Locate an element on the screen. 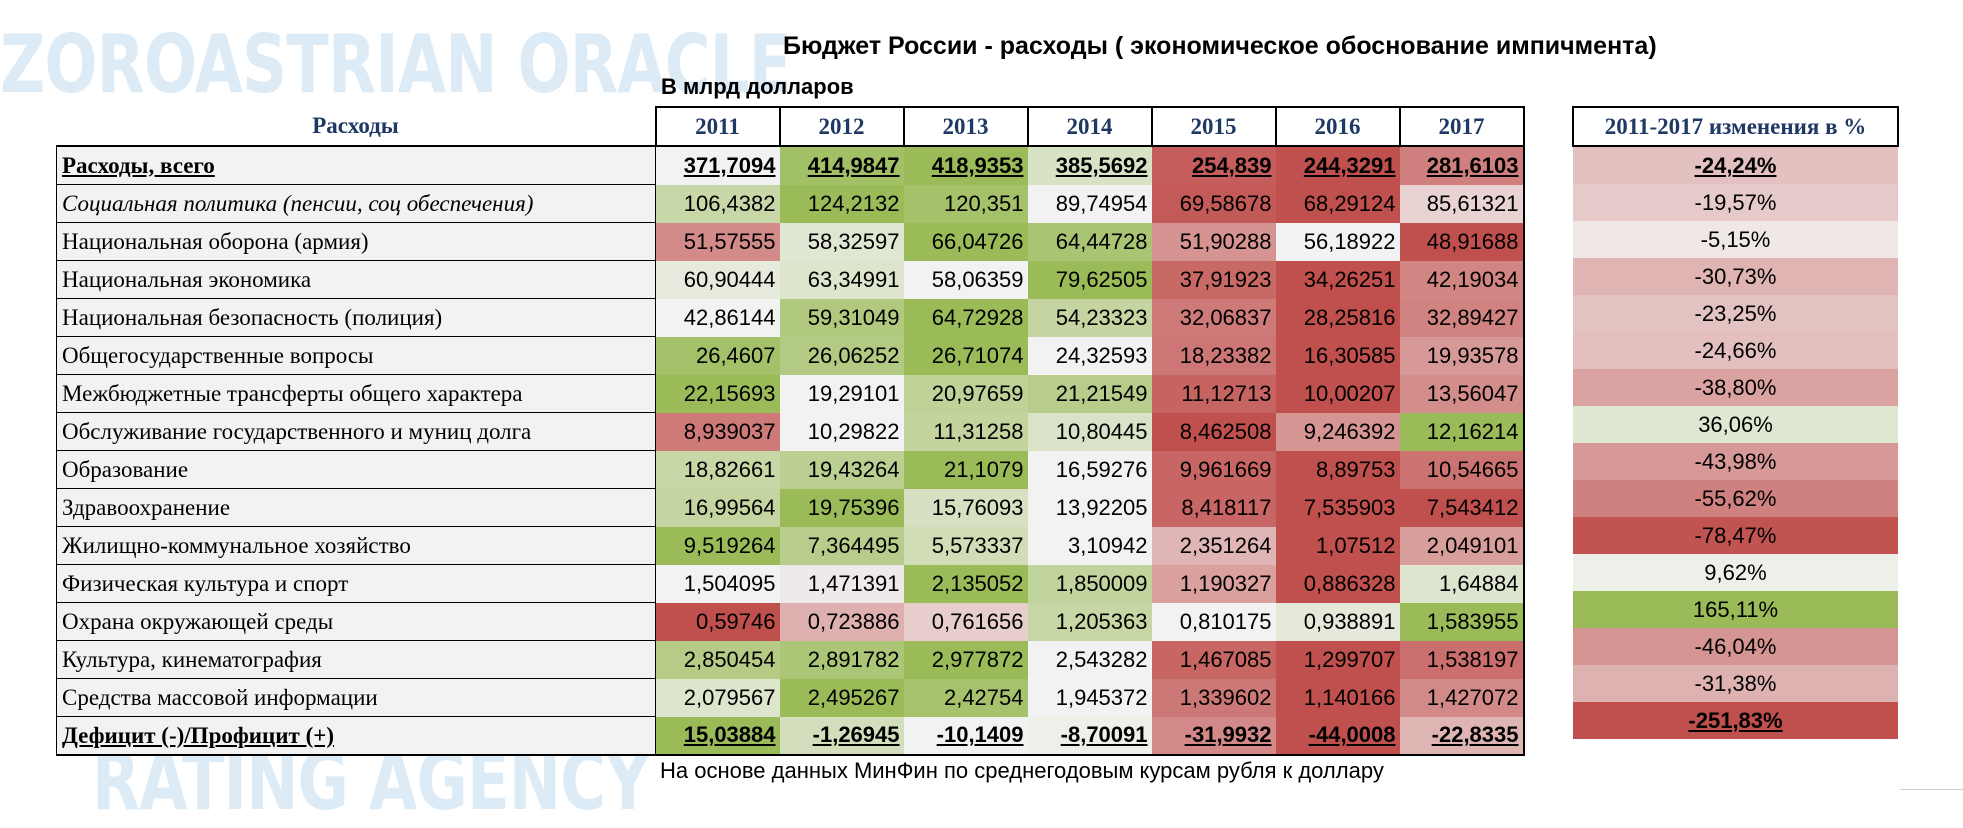  value-cell: 5,573337 is located at coordinates (965, 545).